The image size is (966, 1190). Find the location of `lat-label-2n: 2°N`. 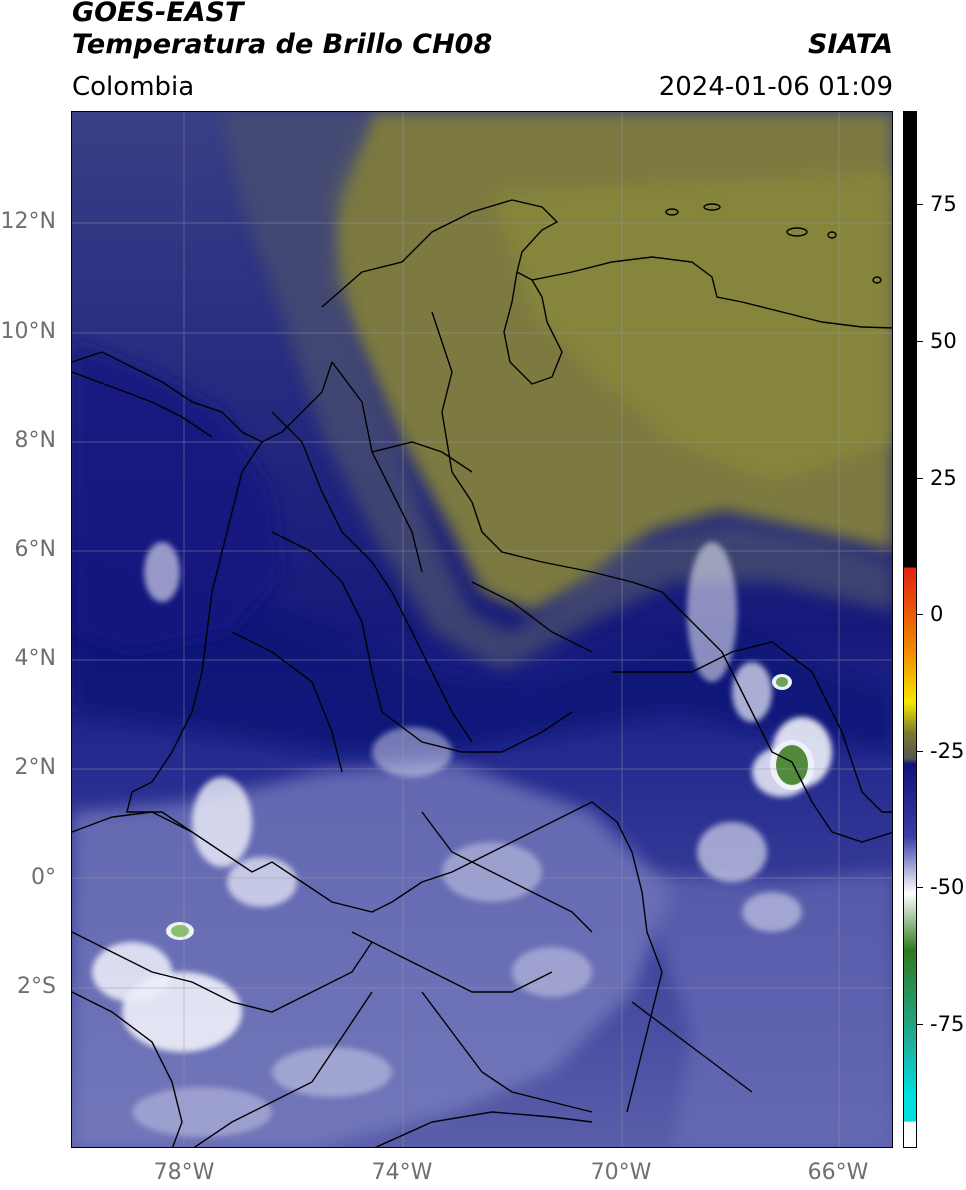

lat-label-2n: 2°N is located at coordinates (35, 767).